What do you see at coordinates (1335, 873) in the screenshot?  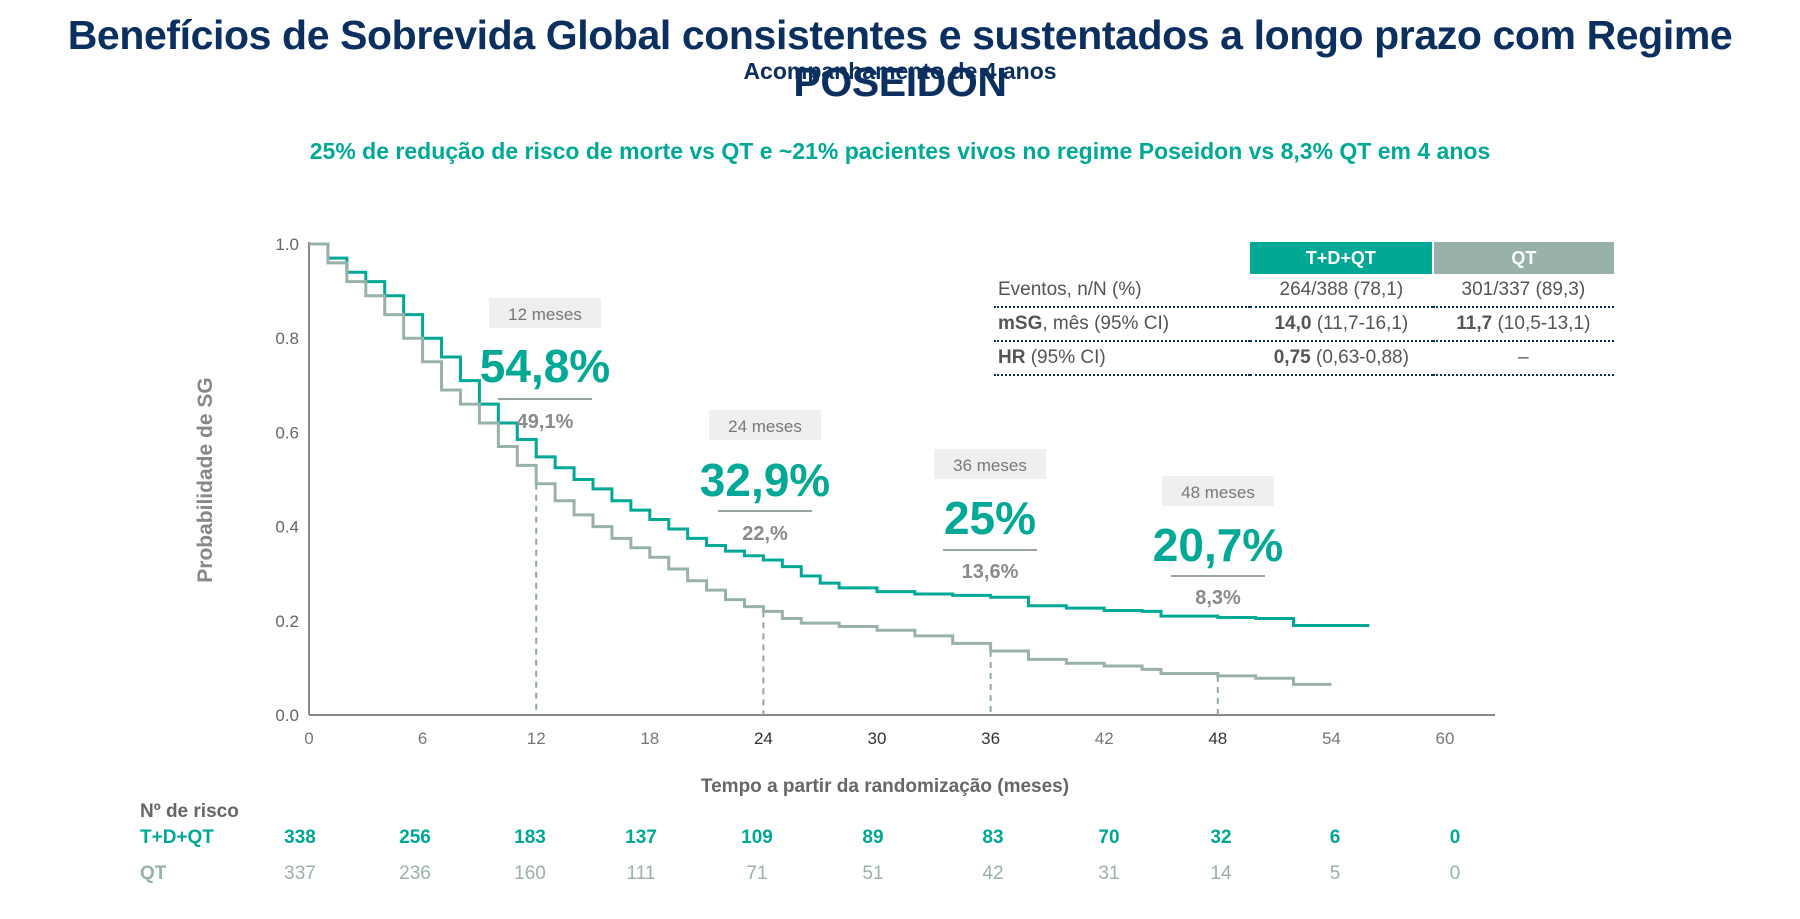 I see `risk-count-qt: 5` at bounding box center [1335, 873].